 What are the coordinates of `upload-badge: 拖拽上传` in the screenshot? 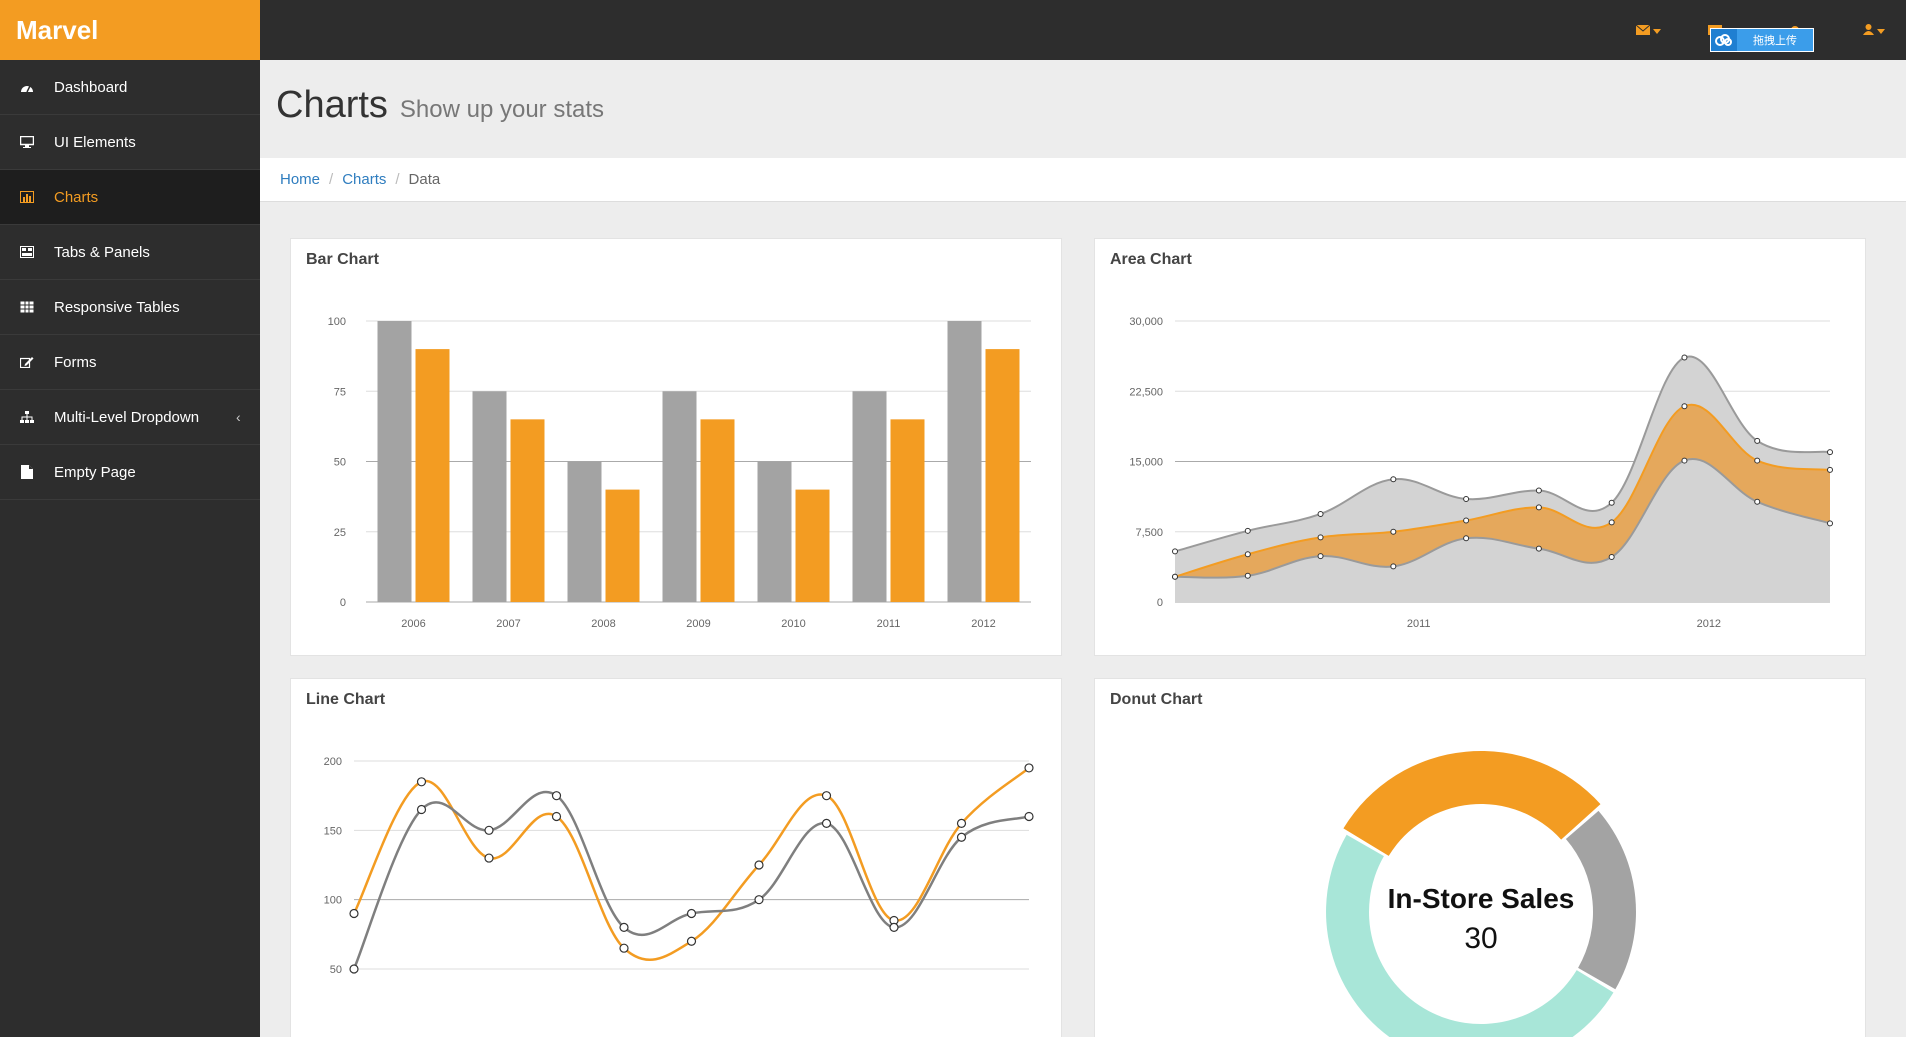 It's located at (1762, 40).